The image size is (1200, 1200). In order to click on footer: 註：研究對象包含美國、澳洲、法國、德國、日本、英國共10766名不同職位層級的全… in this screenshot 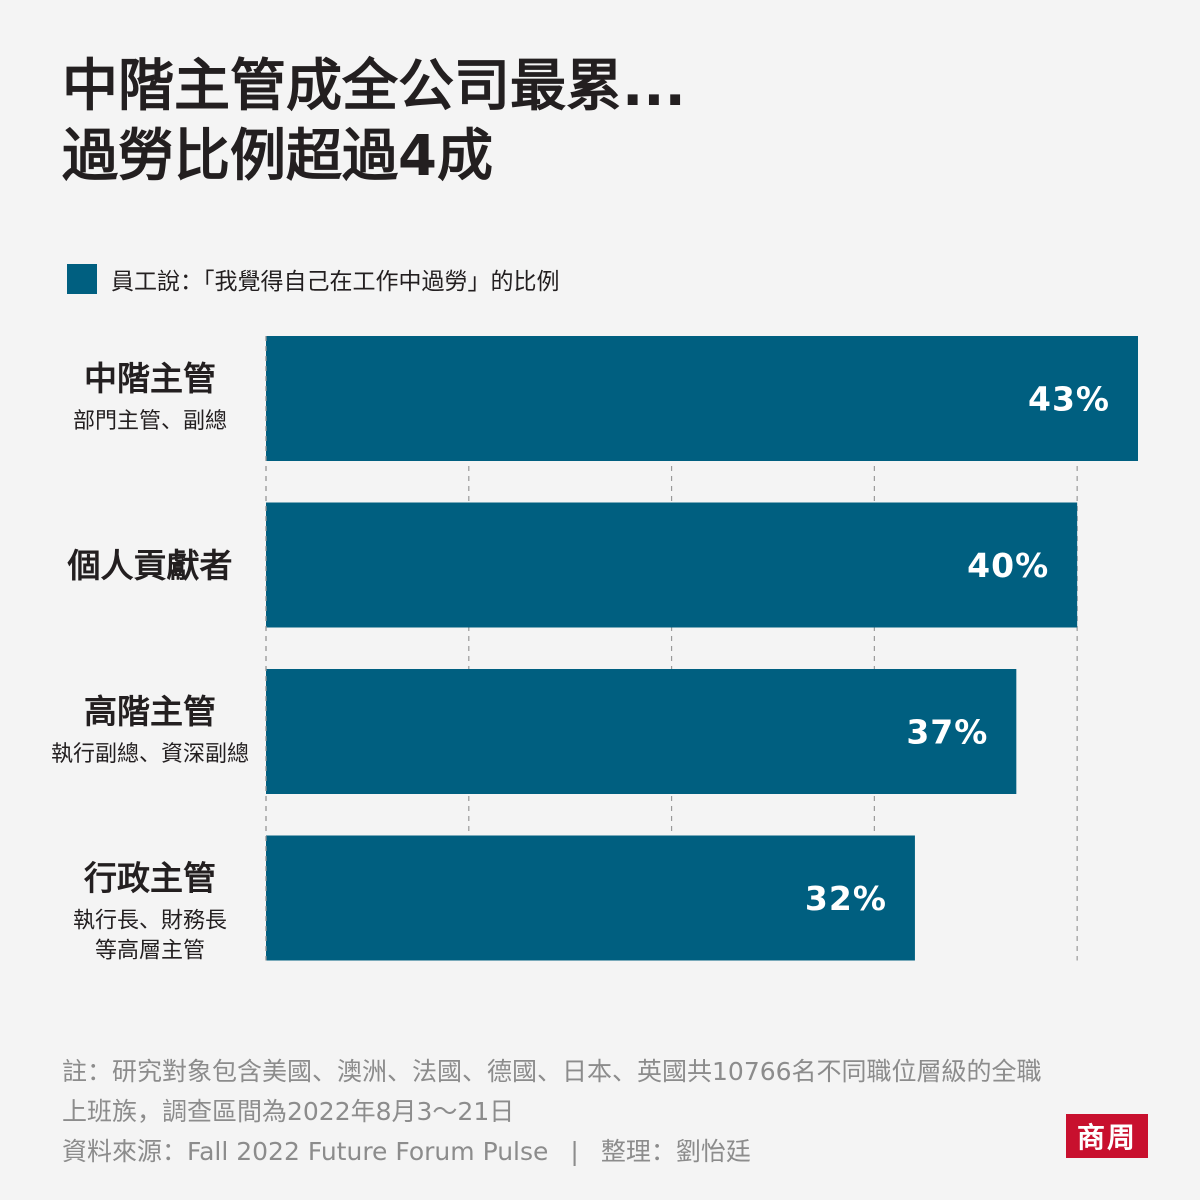, I will do `click(607, 1112)`.